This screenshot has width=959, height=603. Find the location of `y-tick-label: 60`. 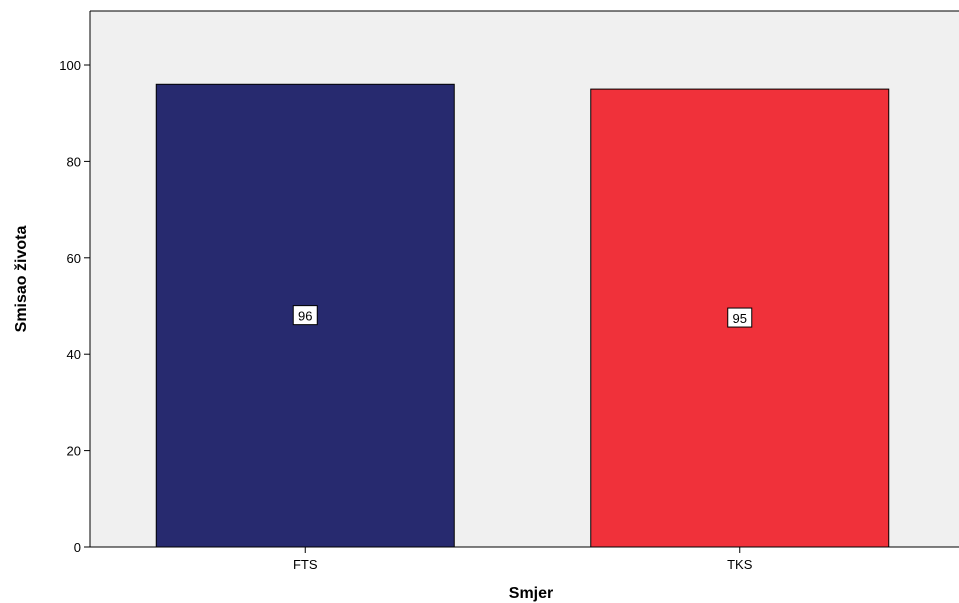

y-tick-label: 60 is located at coordinates (74, 258).